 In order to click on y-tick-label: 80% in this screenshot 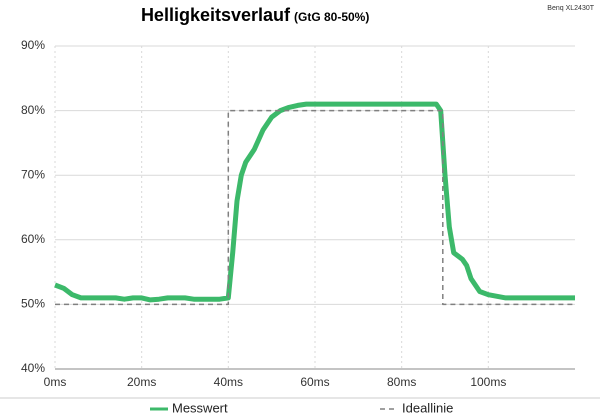, I will do `click(33, 110)`.